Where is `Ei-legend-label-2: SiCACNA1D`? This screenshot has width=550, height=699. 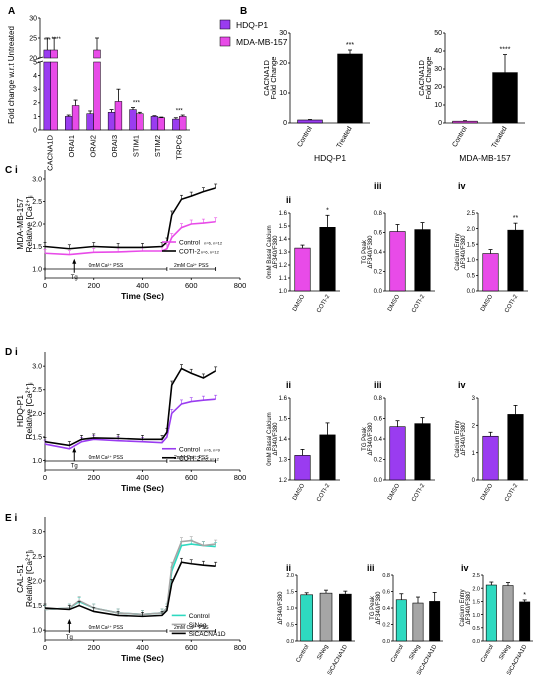 Ei-legend-label-2: SiCACNA1D is located at coordinates (207, 634).